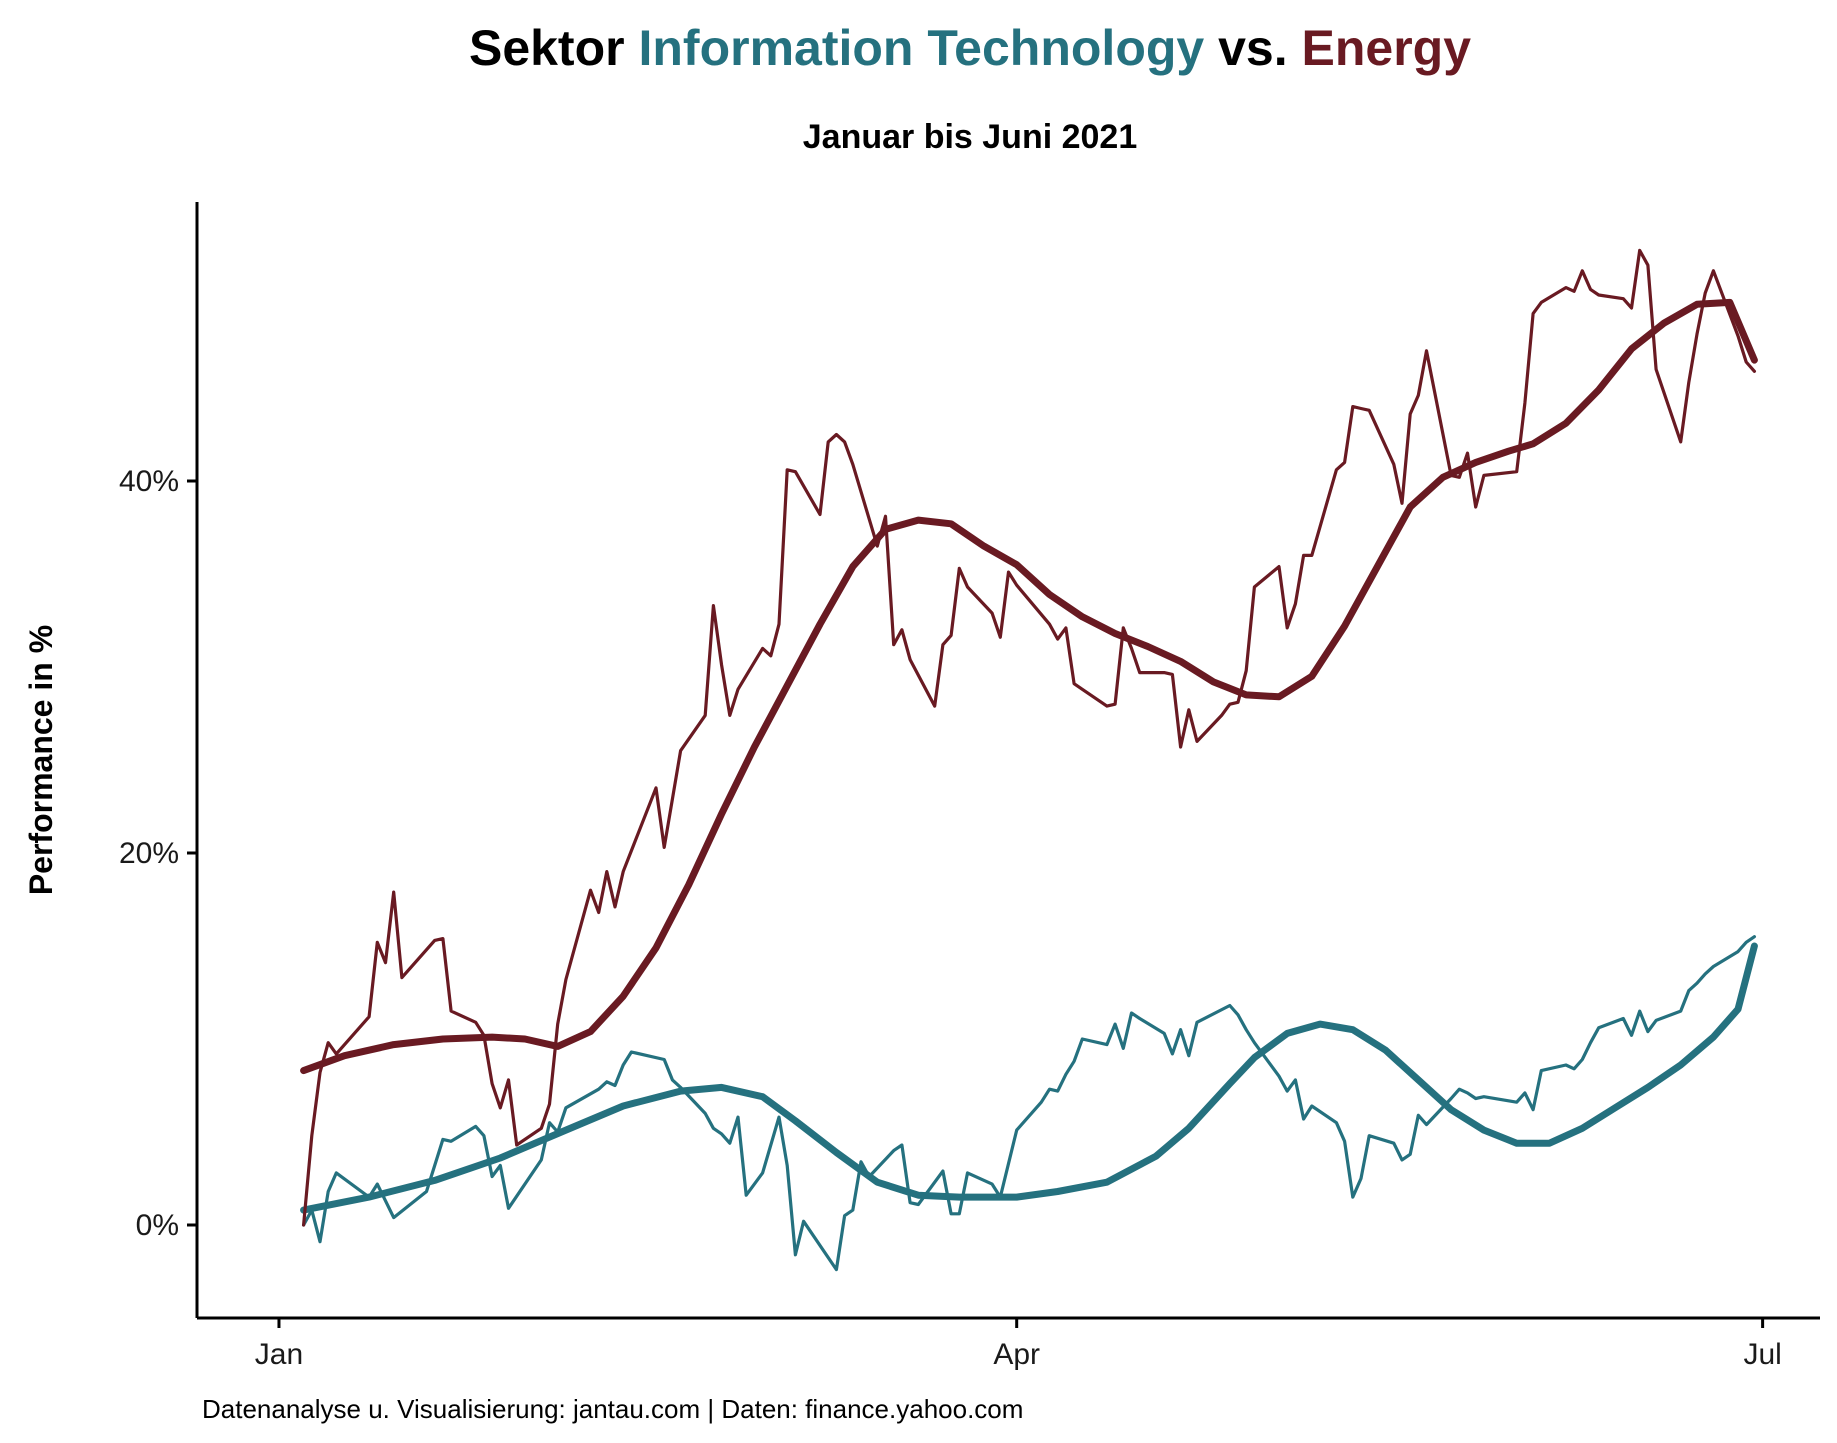  I want to click on y-axis-label: Performance in %, so click(41, 760).